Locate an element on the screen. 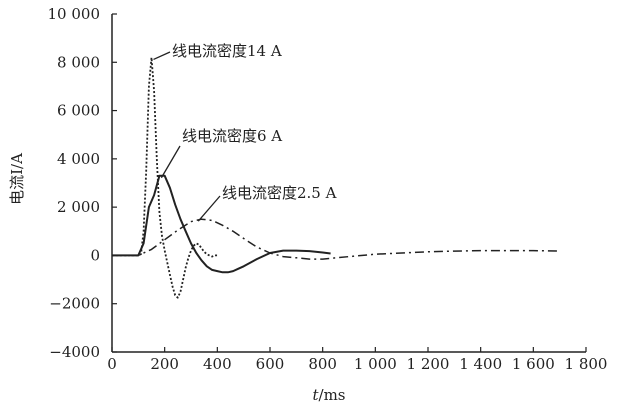 This screenshot has width=629, height=411. annotation-layer: 线电流密度14 A 线电流密度6 A 线电流密度2.5 A is located at coordinates (245, 132).